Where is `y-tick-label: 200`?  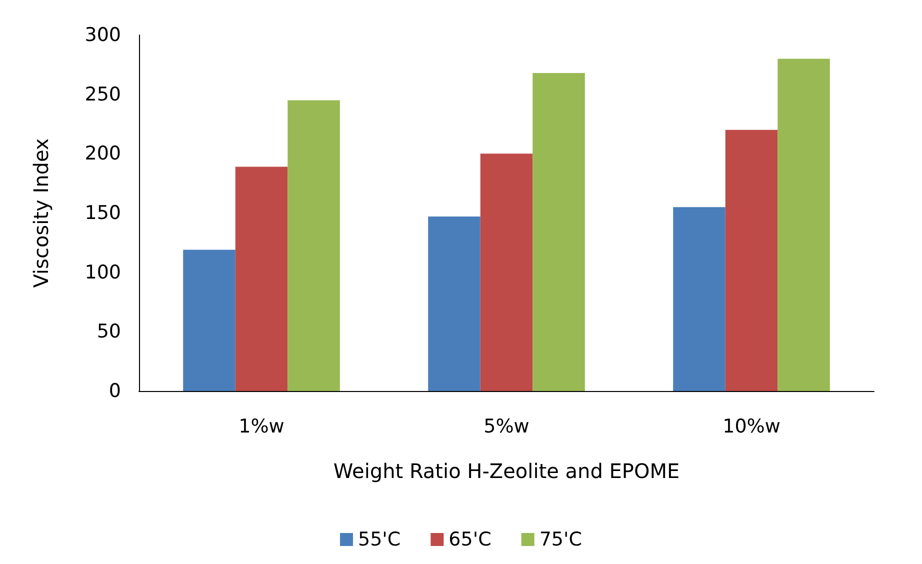
y-tick-label: 200 is located at coordinates (102, 153).